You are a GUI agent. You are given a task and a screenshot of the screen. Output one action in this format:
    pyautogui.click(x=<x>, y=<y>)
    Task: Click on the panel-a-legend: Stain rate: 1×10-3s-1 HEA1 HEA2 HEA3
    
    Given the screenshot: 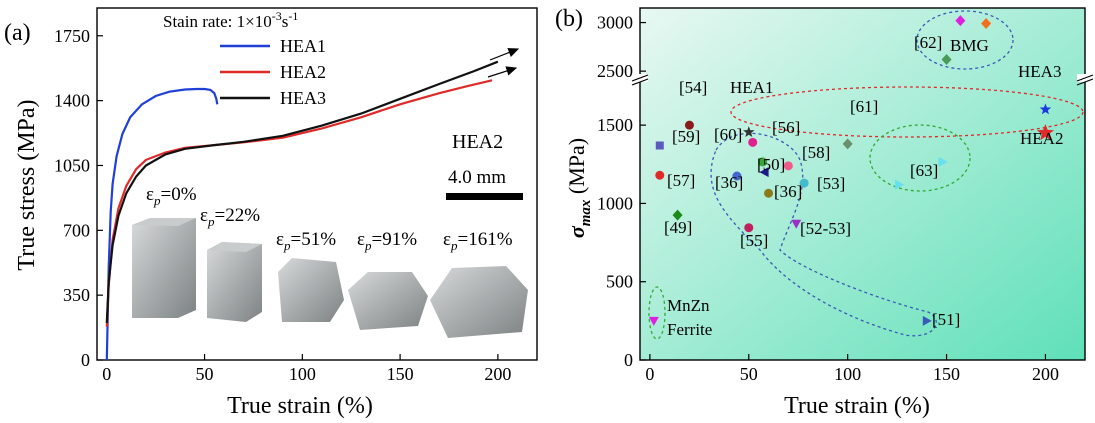 What is the action you would take?
    pyautogui.click(x=244, y=58)
    